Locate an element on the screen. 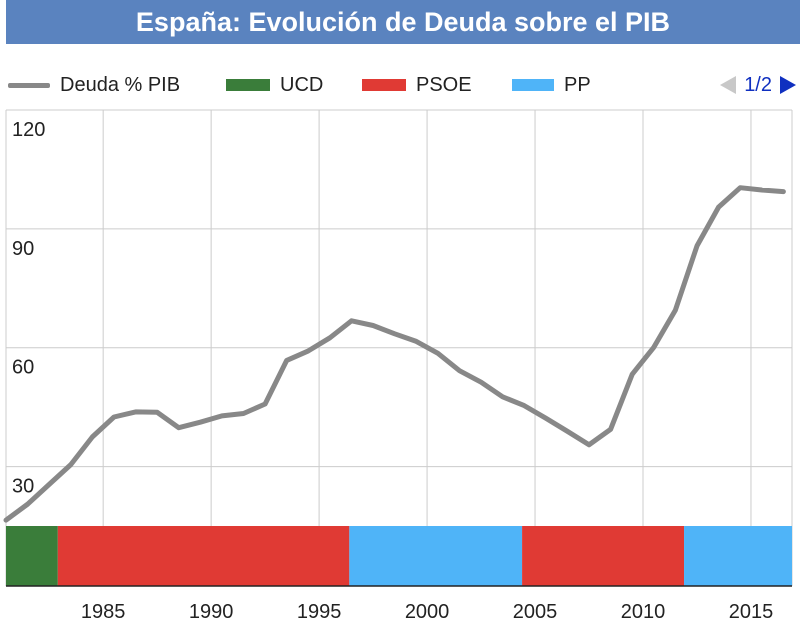 Image resolution: width=800 pixels, height=638 pixels. y-tick-label: 90 is located at coordinates (23, 249).